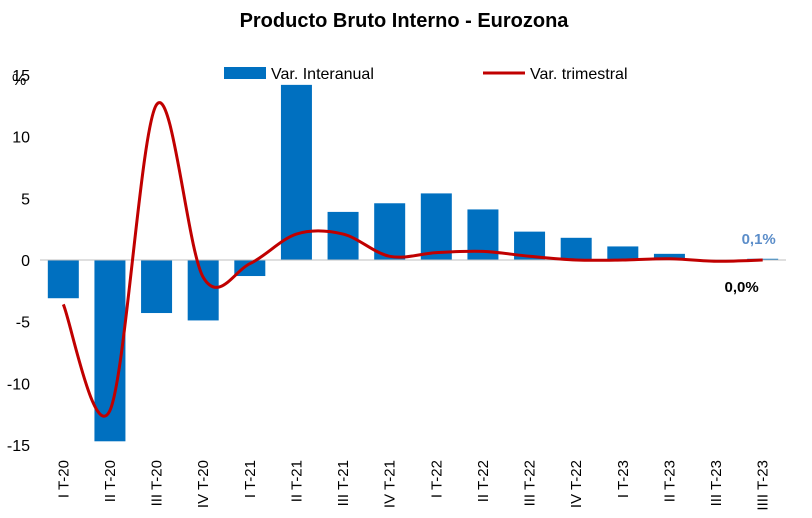 The height and width of the screenshot is (518, 812). I want to click on legend-label: Var. trimestral, so click(579, 74).